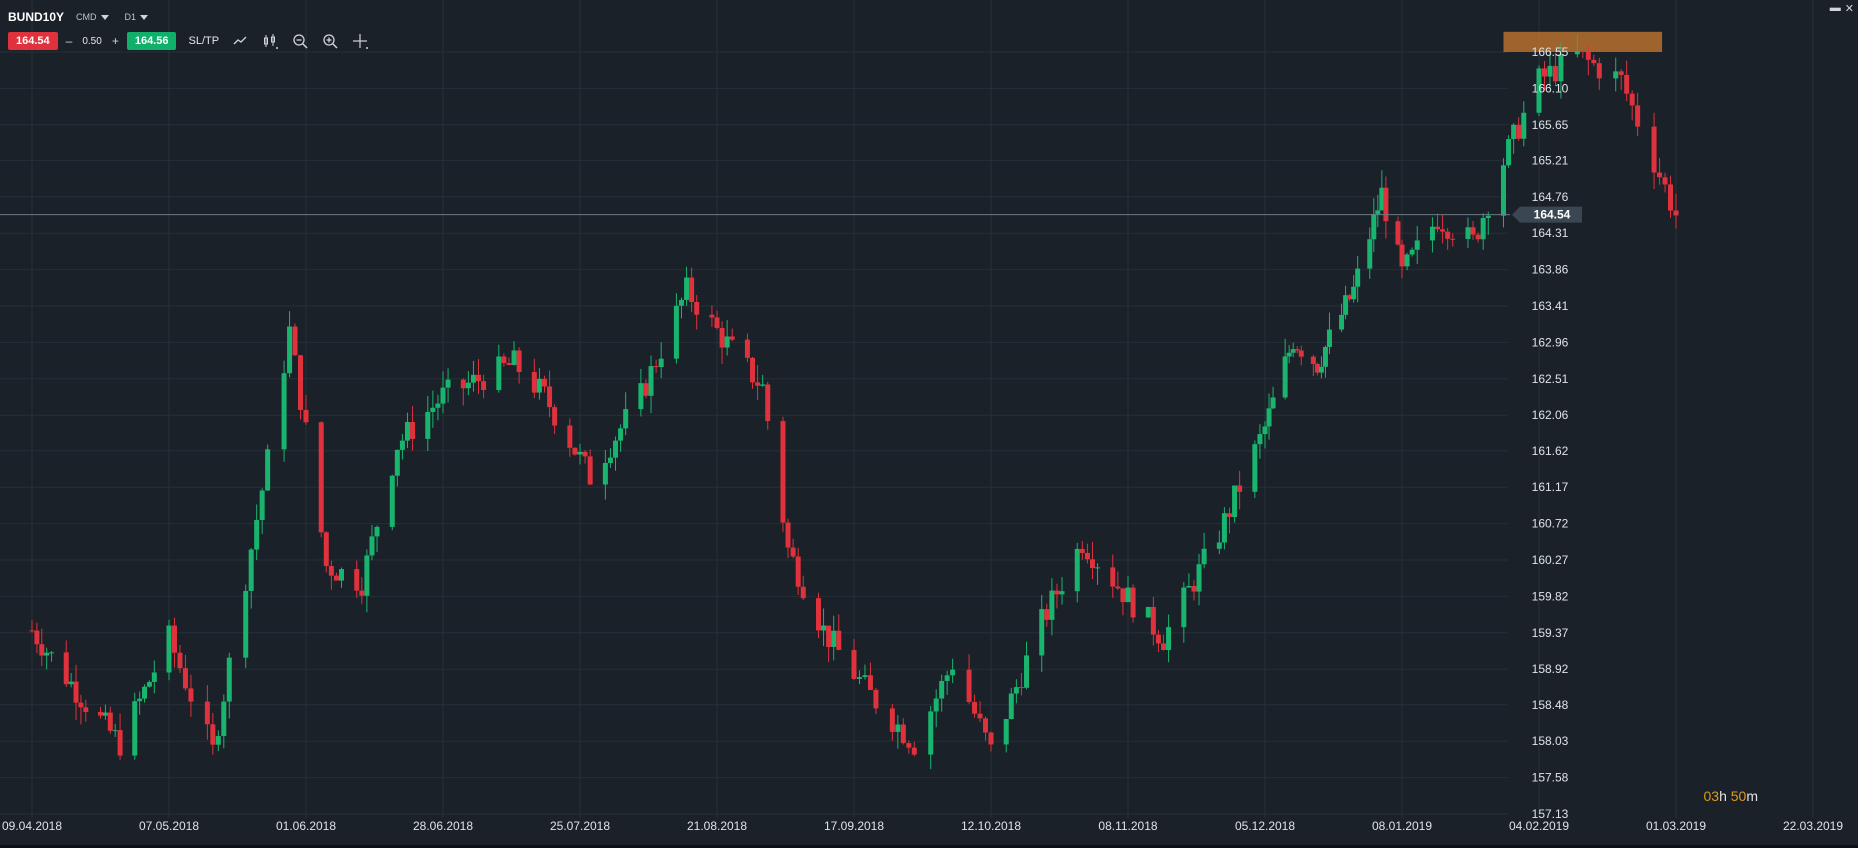 Image resolution: width=1858 pixels, height=848 pixels. Describe the element at coordinates (86, 17) in the screenshot. I see `category-label: CMD` at that location.